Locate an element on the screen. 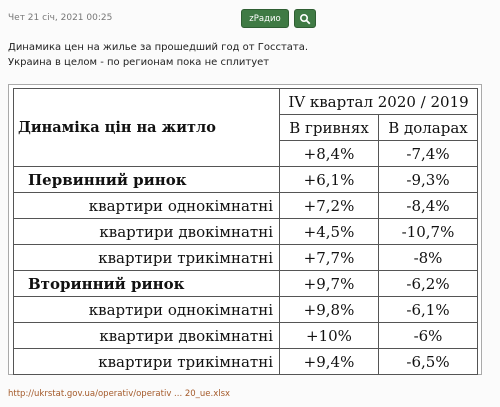 The width and height of the screenshot is (500, 407). row-label: Первинний ринок is located at coordinates (146, 179).